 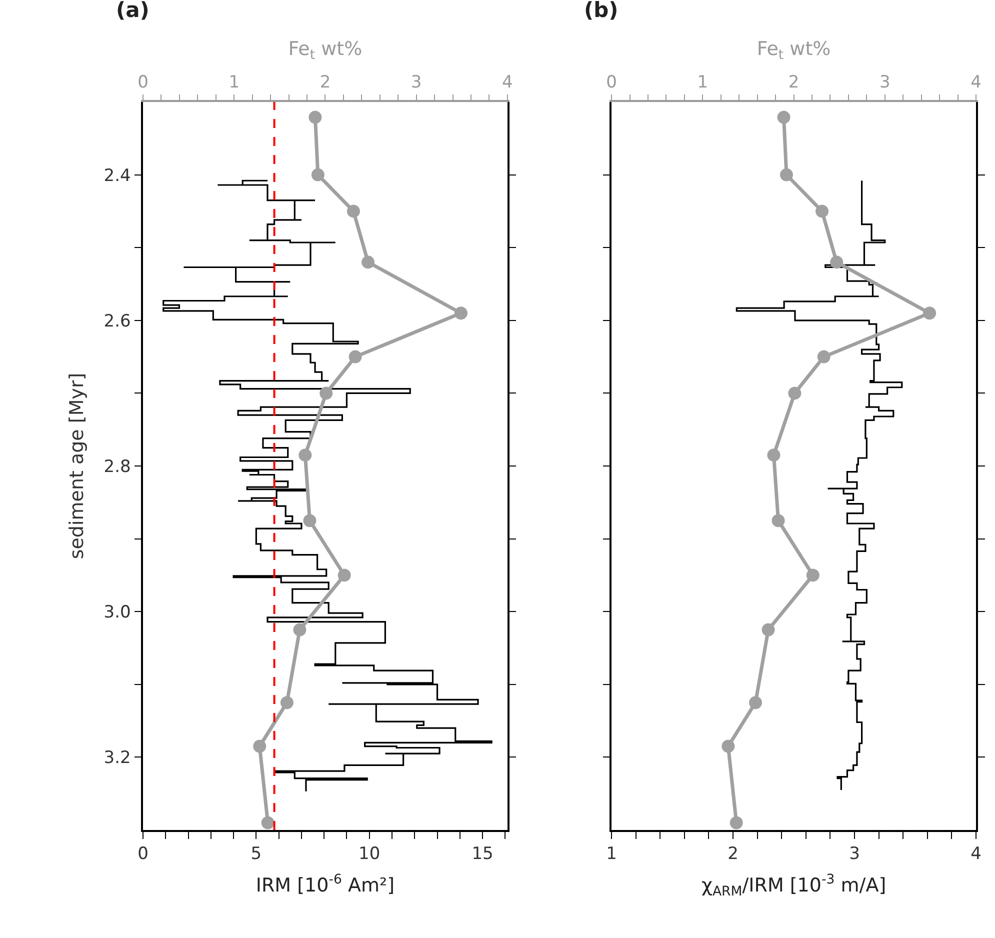 What do you see at coordinates (976, 854) in the screenshot?
I see `x-tick-label: 4` at bounding box center [976, 854].